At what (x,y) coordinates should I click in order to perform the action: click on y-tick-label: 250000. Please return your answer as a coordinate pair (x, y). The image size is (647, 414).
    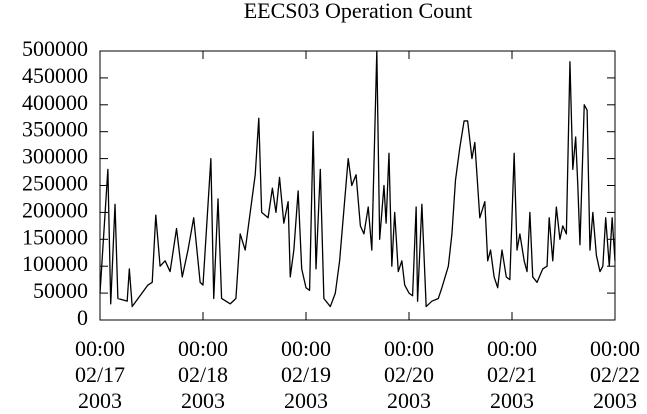
    Looking at the image, I should click on (55, 183).